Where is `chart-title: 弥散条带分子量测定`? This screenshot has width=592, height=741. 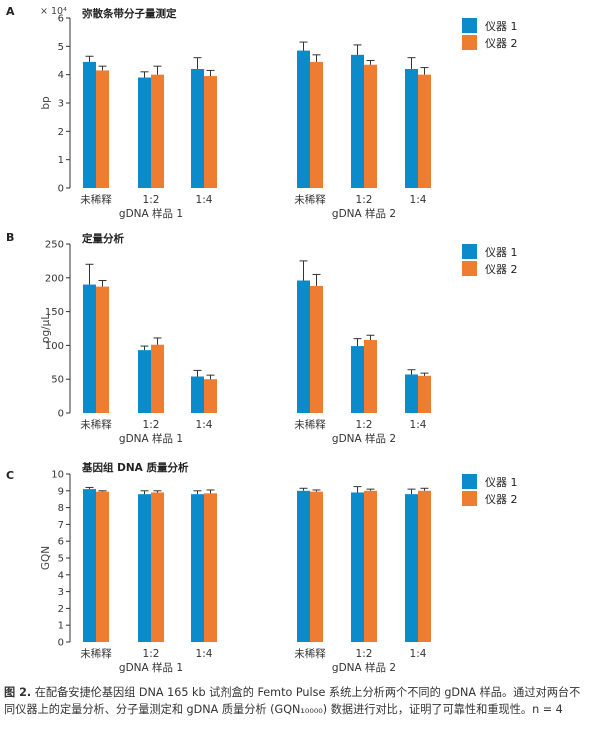
chart-title: 弥散条带分子量测定 is located at coordinates (129, 13).